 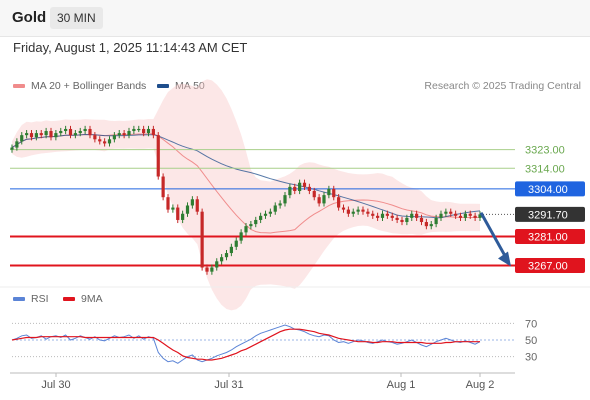 What do you see at coordinates (31, 299) in the screenshot?
I see `legend-rsi: RSI` at bounding box center [31, 299].